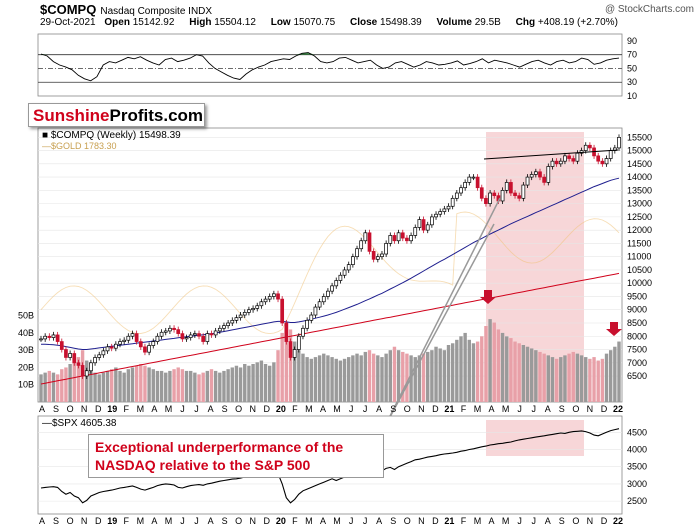  Describe the element at coordinates (562, 521) in the screenshot. I see `spx-x-axis-label: S` at that location.